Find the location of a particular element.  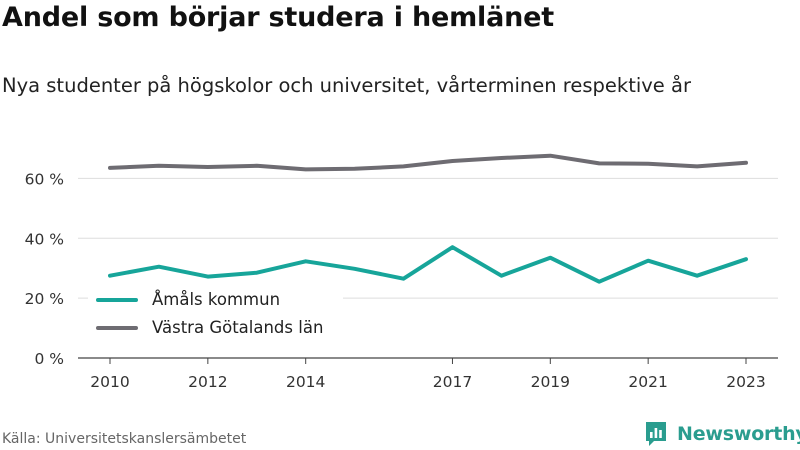

newsworthy-chart-logo-icon is located at coordinates (656, 434).